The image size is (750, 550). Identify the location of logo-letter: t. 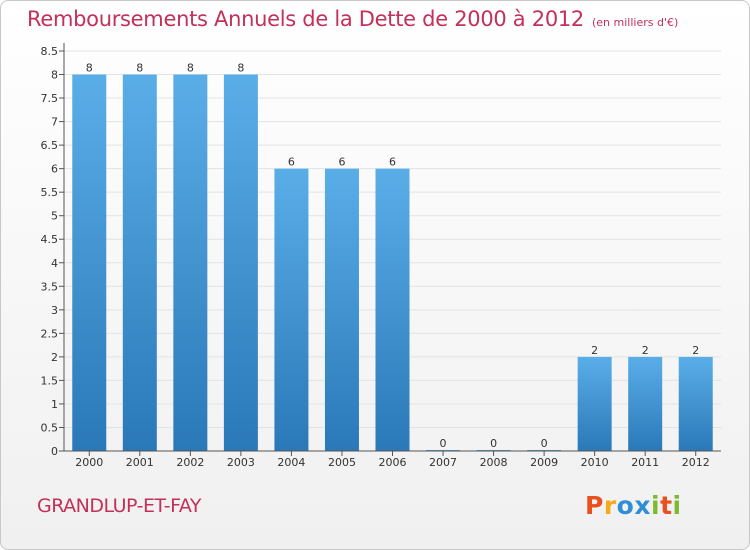
(666, 505).